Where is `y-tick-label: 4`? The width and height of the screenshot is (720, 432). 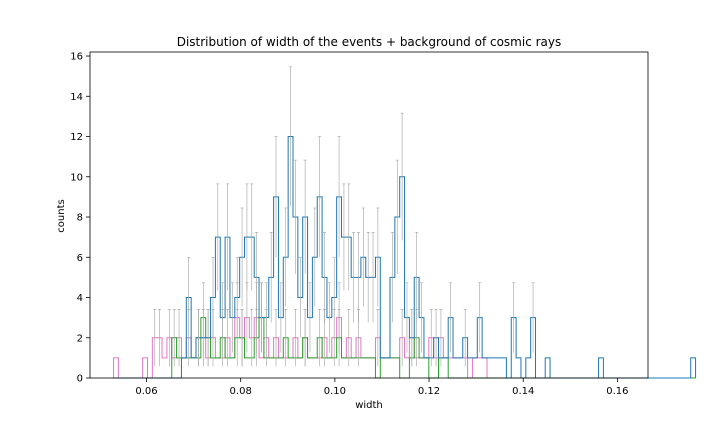
y-tick-label: 4 is located at coordinates (80, 298).